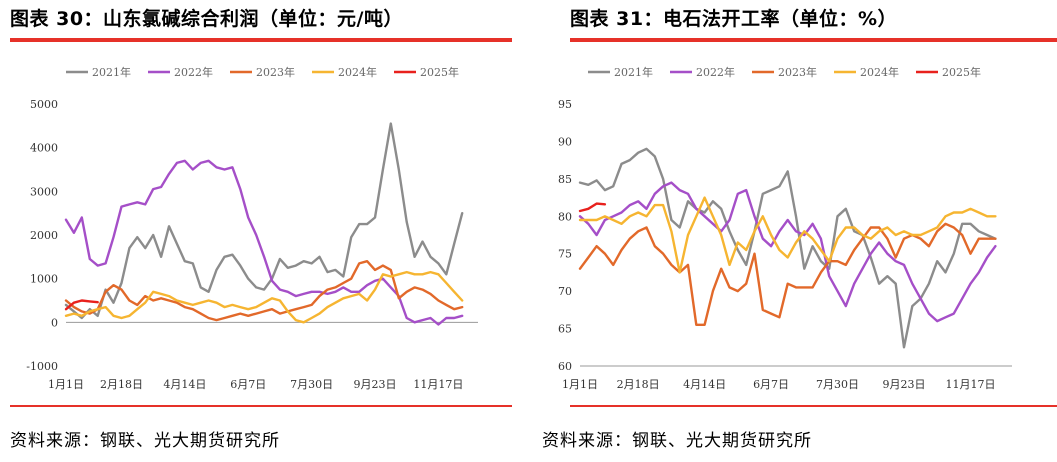  Describe the element at coordinates (44, 279) in the screenshot. I see `y-tick-label: 1000` at that location.